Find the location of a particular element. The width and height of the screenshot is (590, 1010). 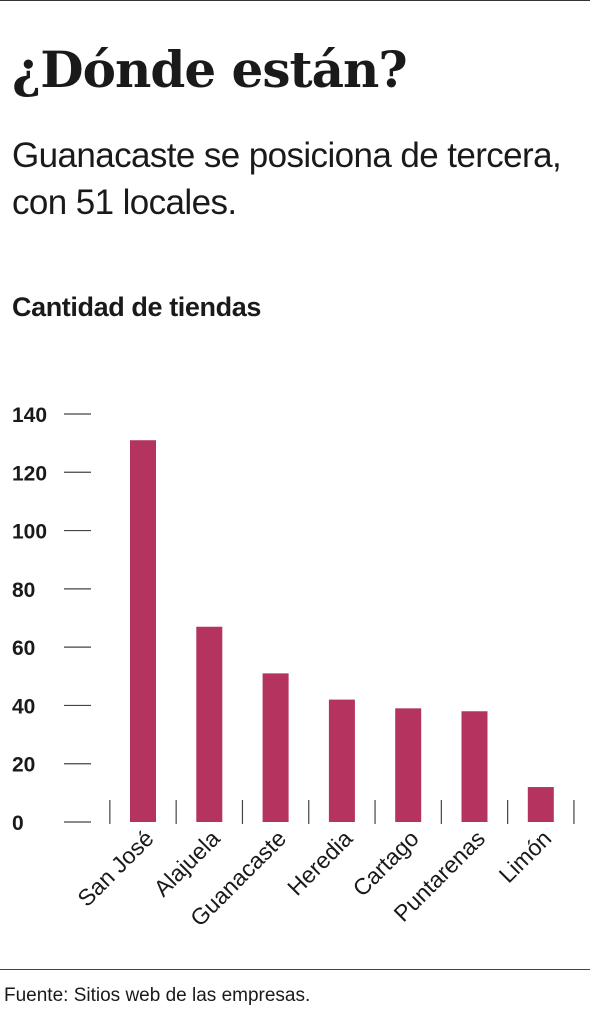

y-tick-label: 40 is located at coordinates (23, 706).